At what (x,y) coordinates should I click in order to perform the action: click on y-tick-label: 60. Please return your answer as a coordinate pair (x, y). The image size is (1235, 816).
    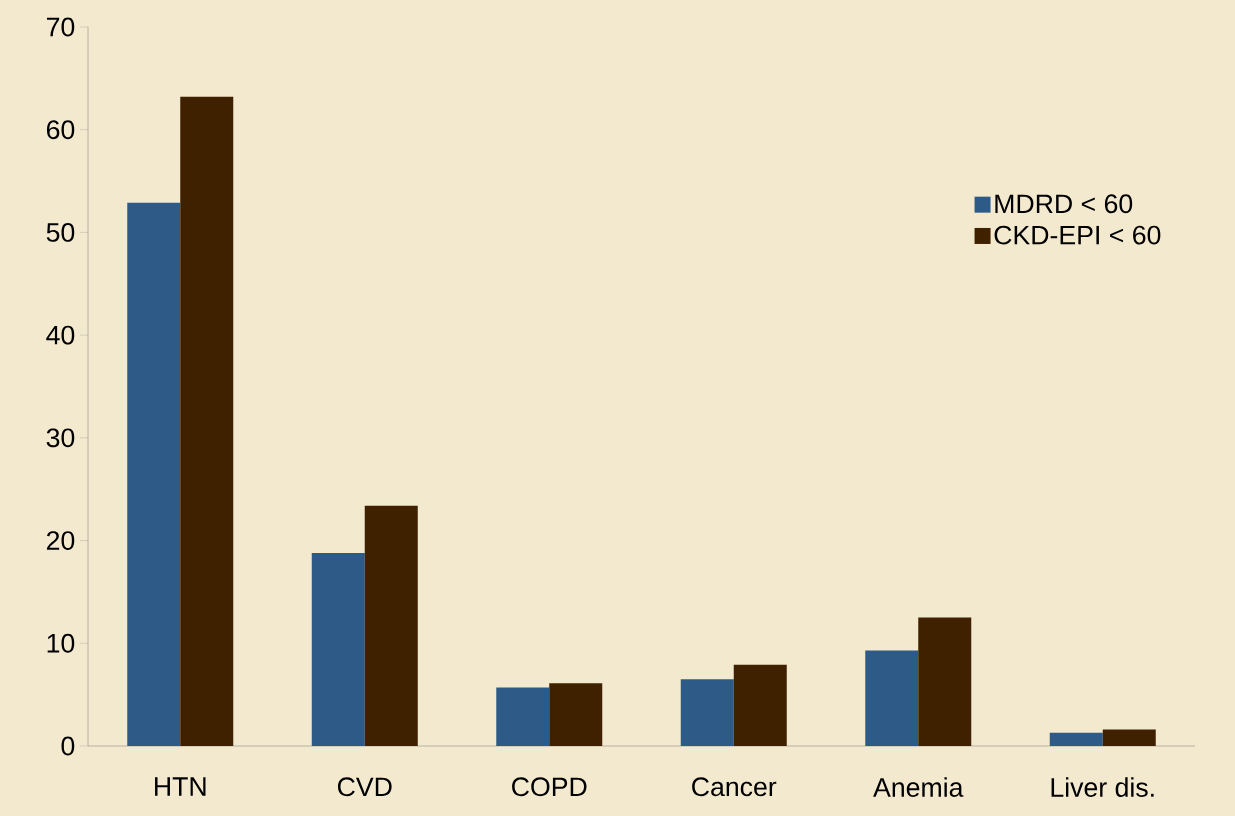
    Looking at the image, I should click on (60, 130).